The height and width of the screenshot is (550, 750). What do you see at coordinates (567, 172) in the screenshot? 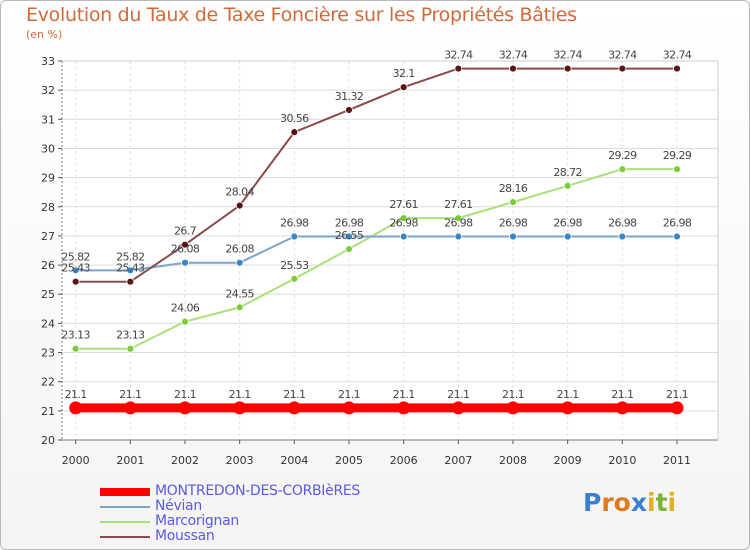
I see `data-label: 28.72` at bounding box center [567, 172].